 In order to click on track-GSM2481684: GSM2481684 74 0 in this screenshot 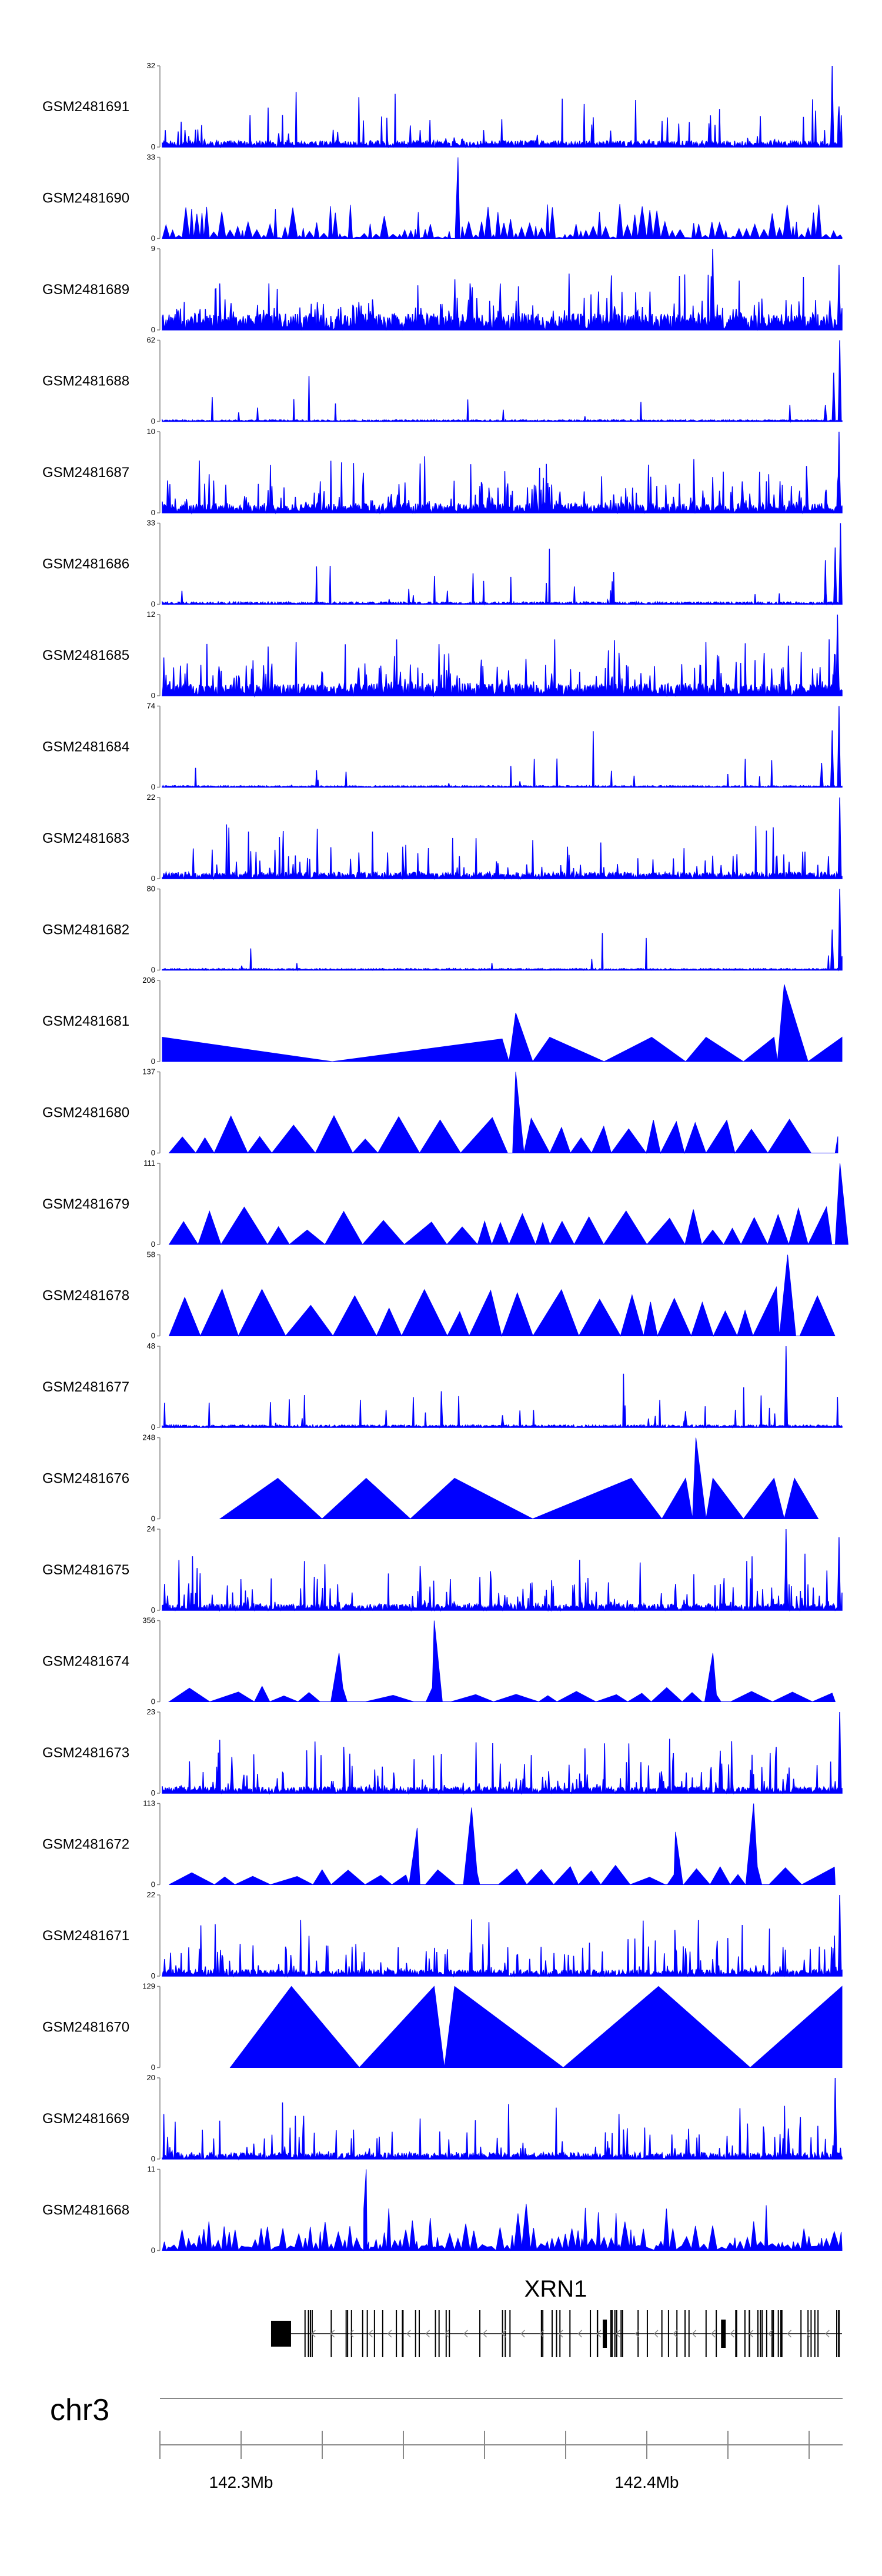, I will do `click(442, 747)`.